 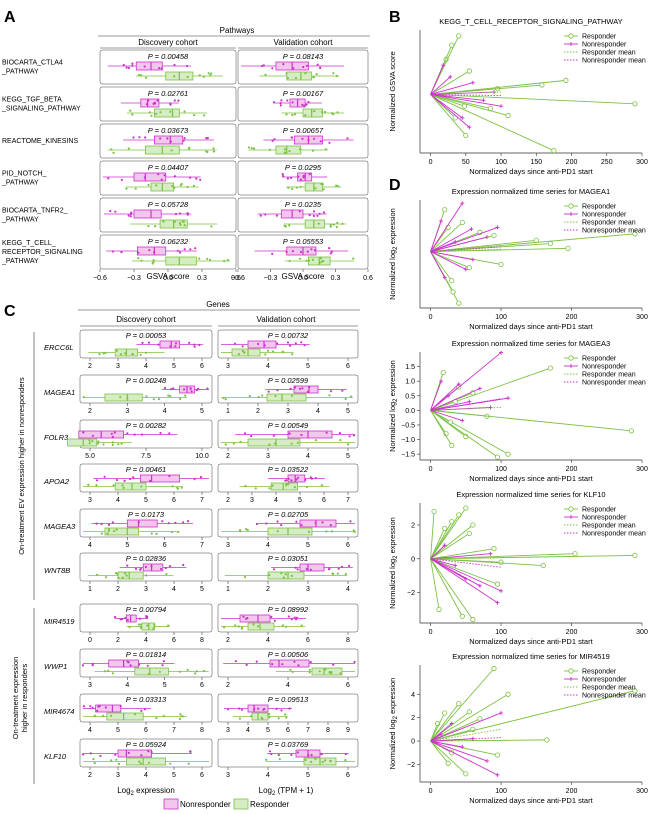 I want to click on axis-tick-label: 100, so click(x=501, y=632).